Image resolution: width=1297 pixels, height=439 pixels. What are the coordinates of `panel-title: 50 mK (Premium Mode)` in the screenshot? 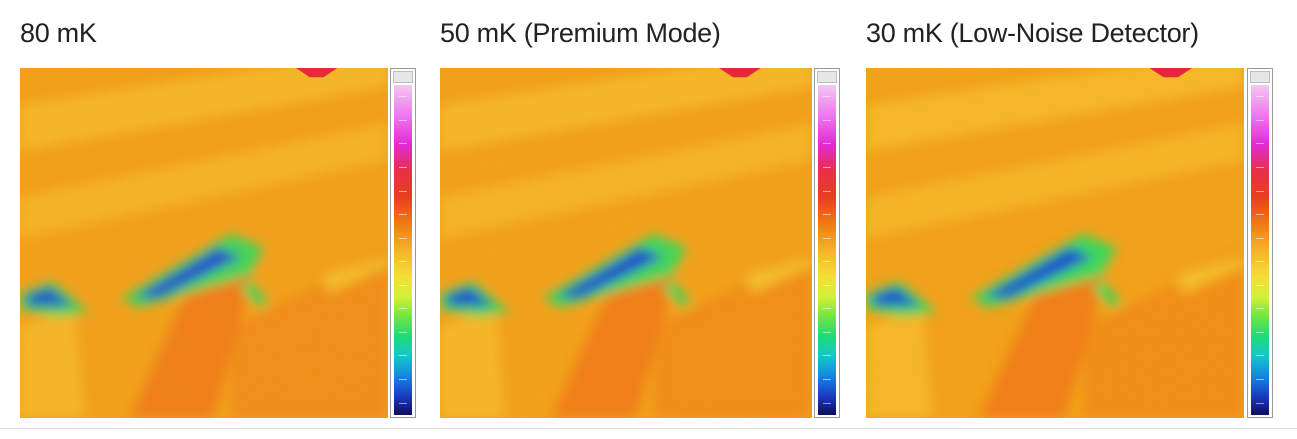 It's located at (580, 33).